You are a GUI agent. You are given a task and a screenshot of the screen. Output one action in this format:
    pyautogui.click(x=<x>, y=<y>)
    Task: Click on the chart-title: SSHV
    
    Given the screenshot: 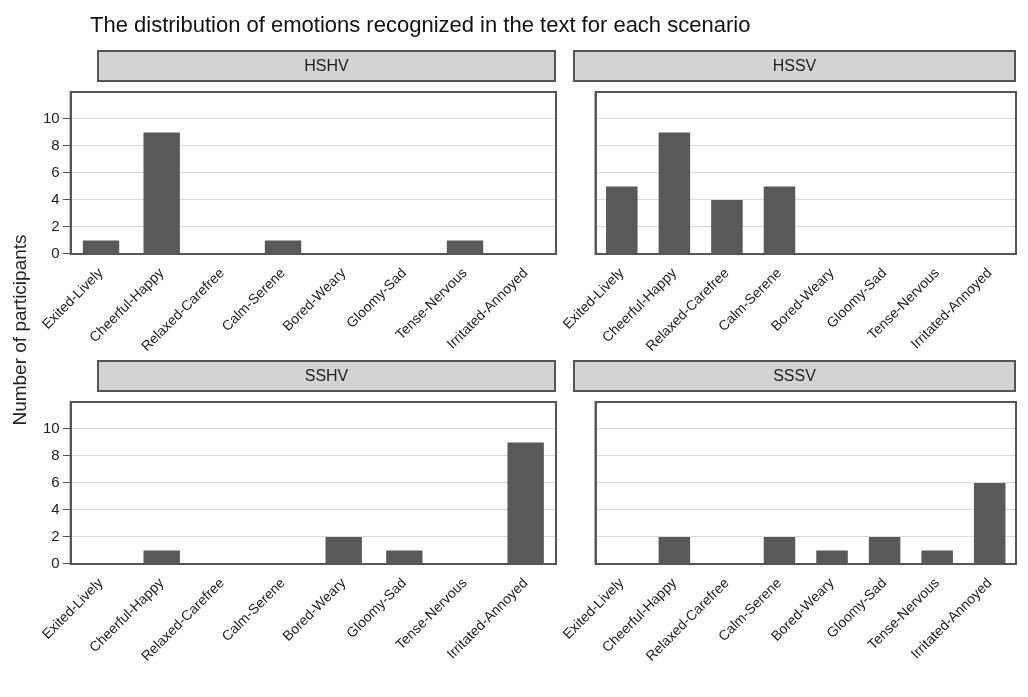 What is the action you would take?
    pyautogui.click(x=326, y=376)
    